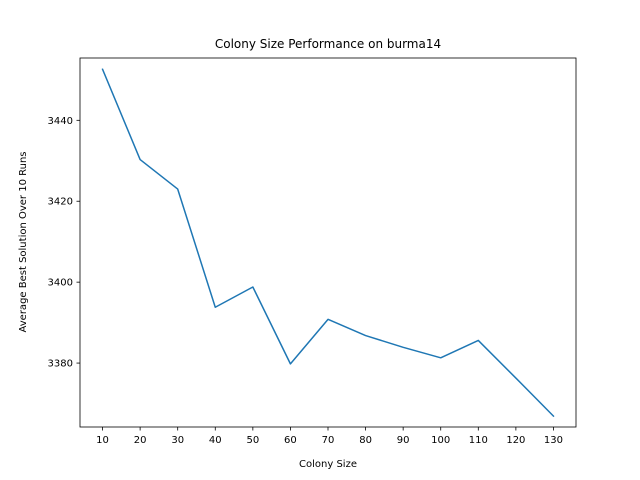 The image size is (640, 480). Describe the element at coordinates (515, 440) in the screenshot. I see `x-tick-label-120: 120` at that location.